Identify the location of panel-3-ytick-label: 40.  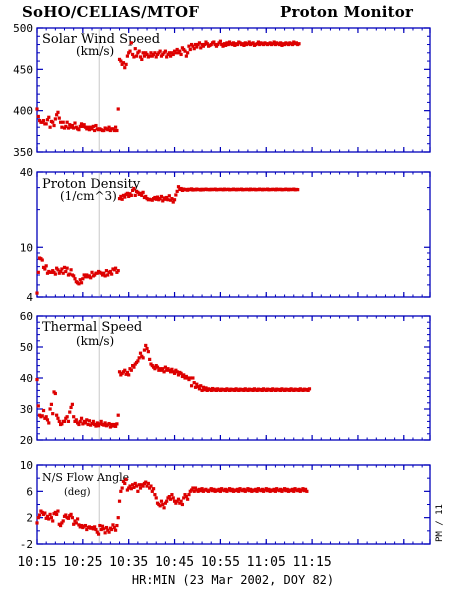
(26, 378).